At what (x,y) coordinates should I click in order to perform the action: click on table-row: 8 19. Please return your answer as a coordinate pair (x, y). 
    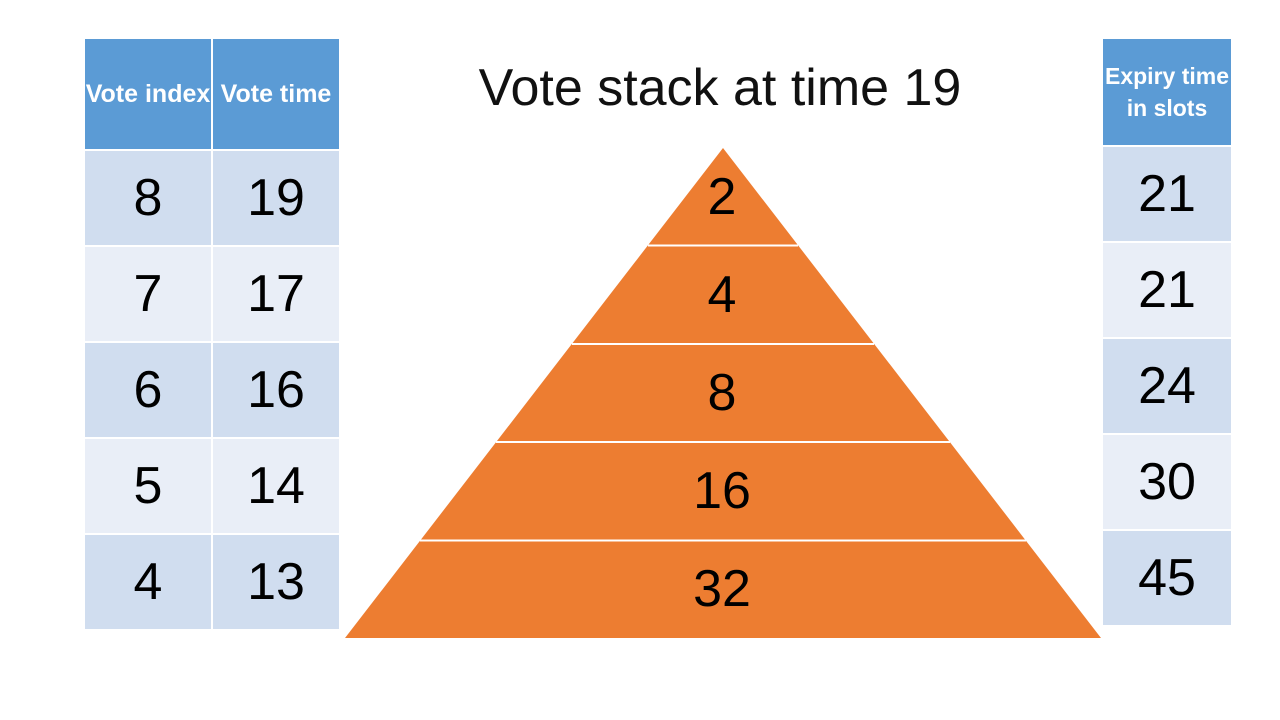
    Looking at the image, I should click on (212, 198).